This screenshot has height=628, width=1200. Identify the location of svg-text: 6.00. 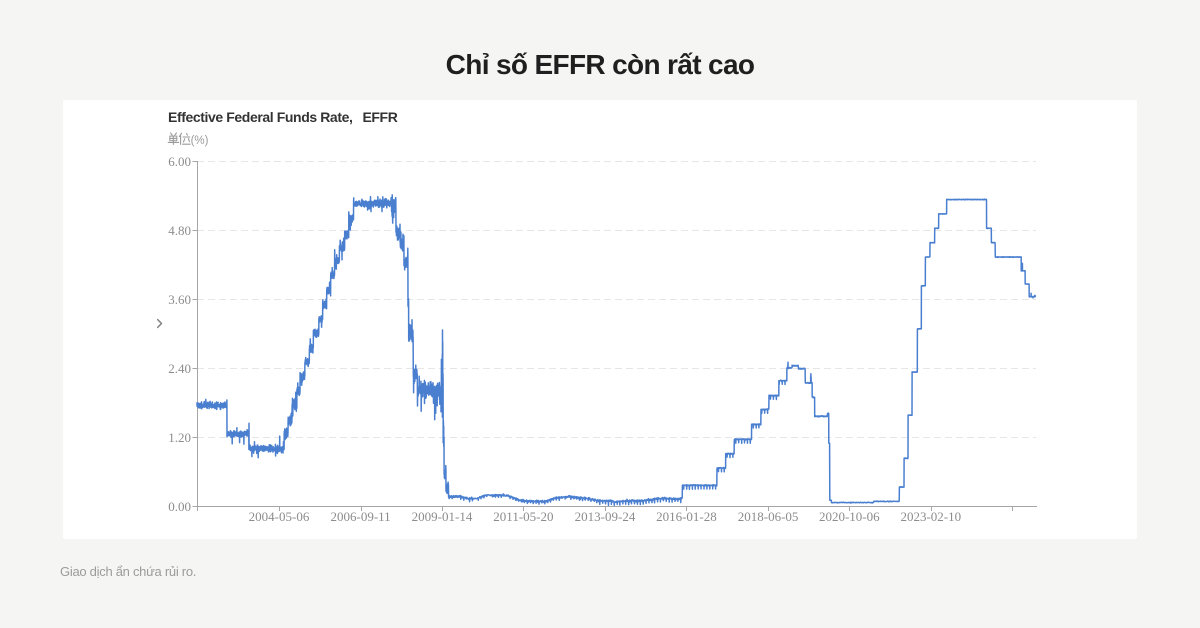
(179, 161).